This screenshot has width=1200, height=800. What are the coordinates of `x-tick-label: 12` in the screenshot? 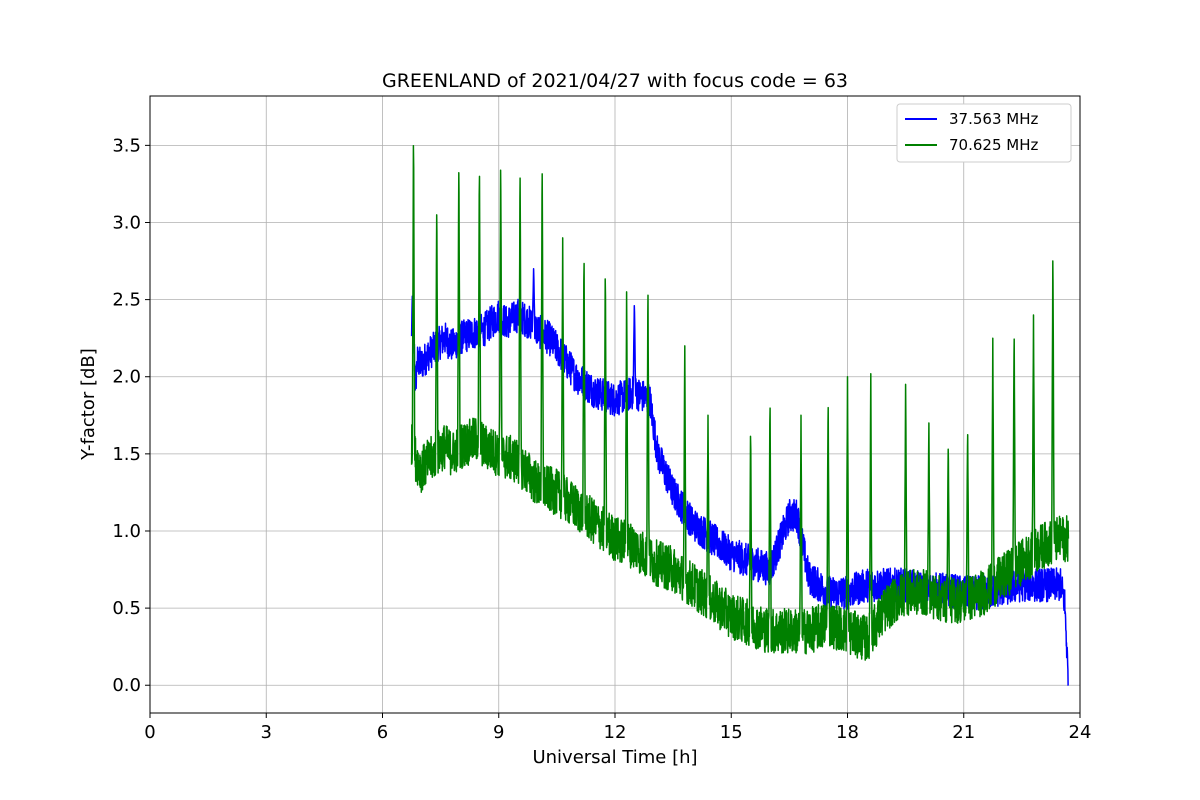 It's located at (615, 732).